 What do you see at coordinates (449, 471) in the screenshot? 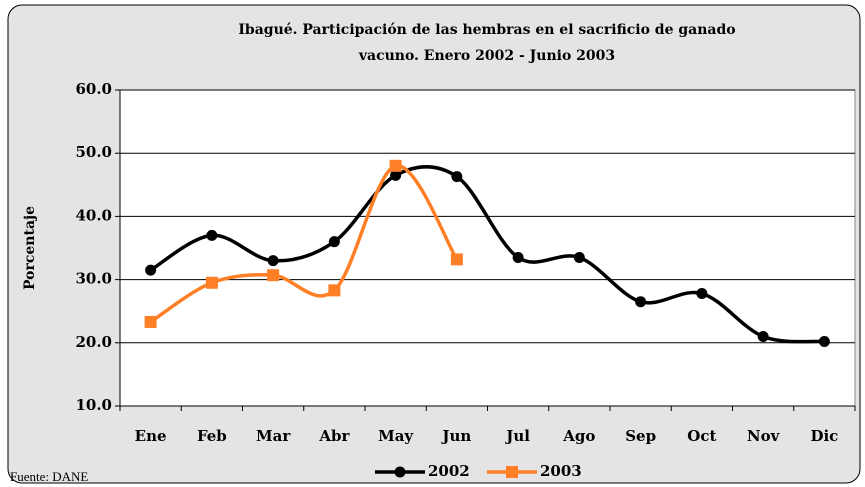
I see `legend-label: 2002` at bounding box center [449, 471].